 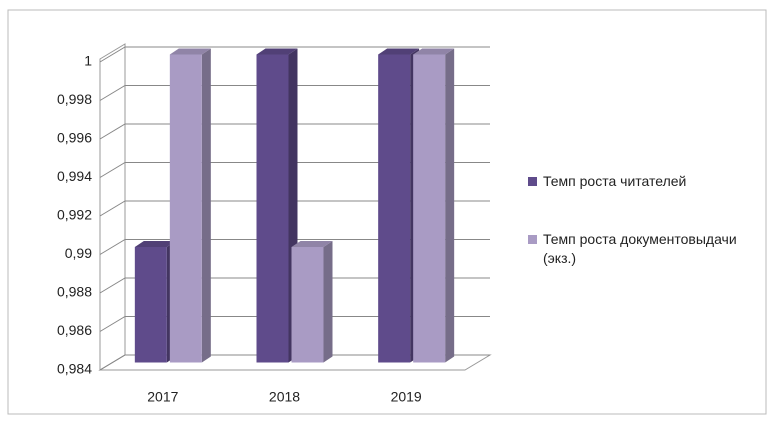 I want to click on x-tick-label: 2019, so click(x=406, y=397).